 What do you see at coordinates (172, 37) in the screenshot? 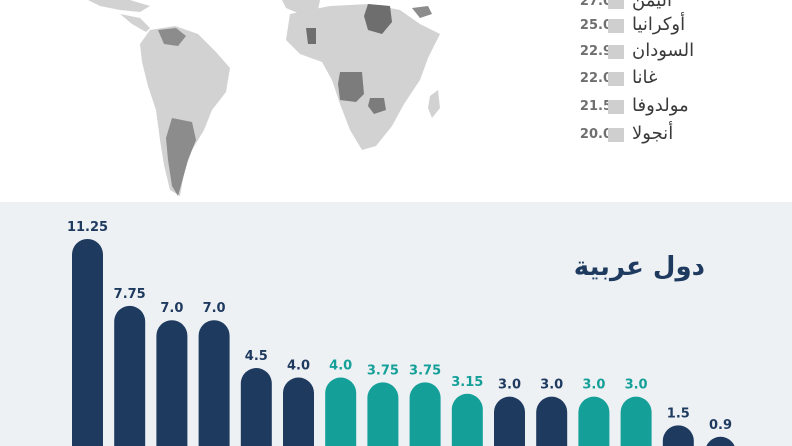
I see `map-venezuela` at bounding box center [172, 37].